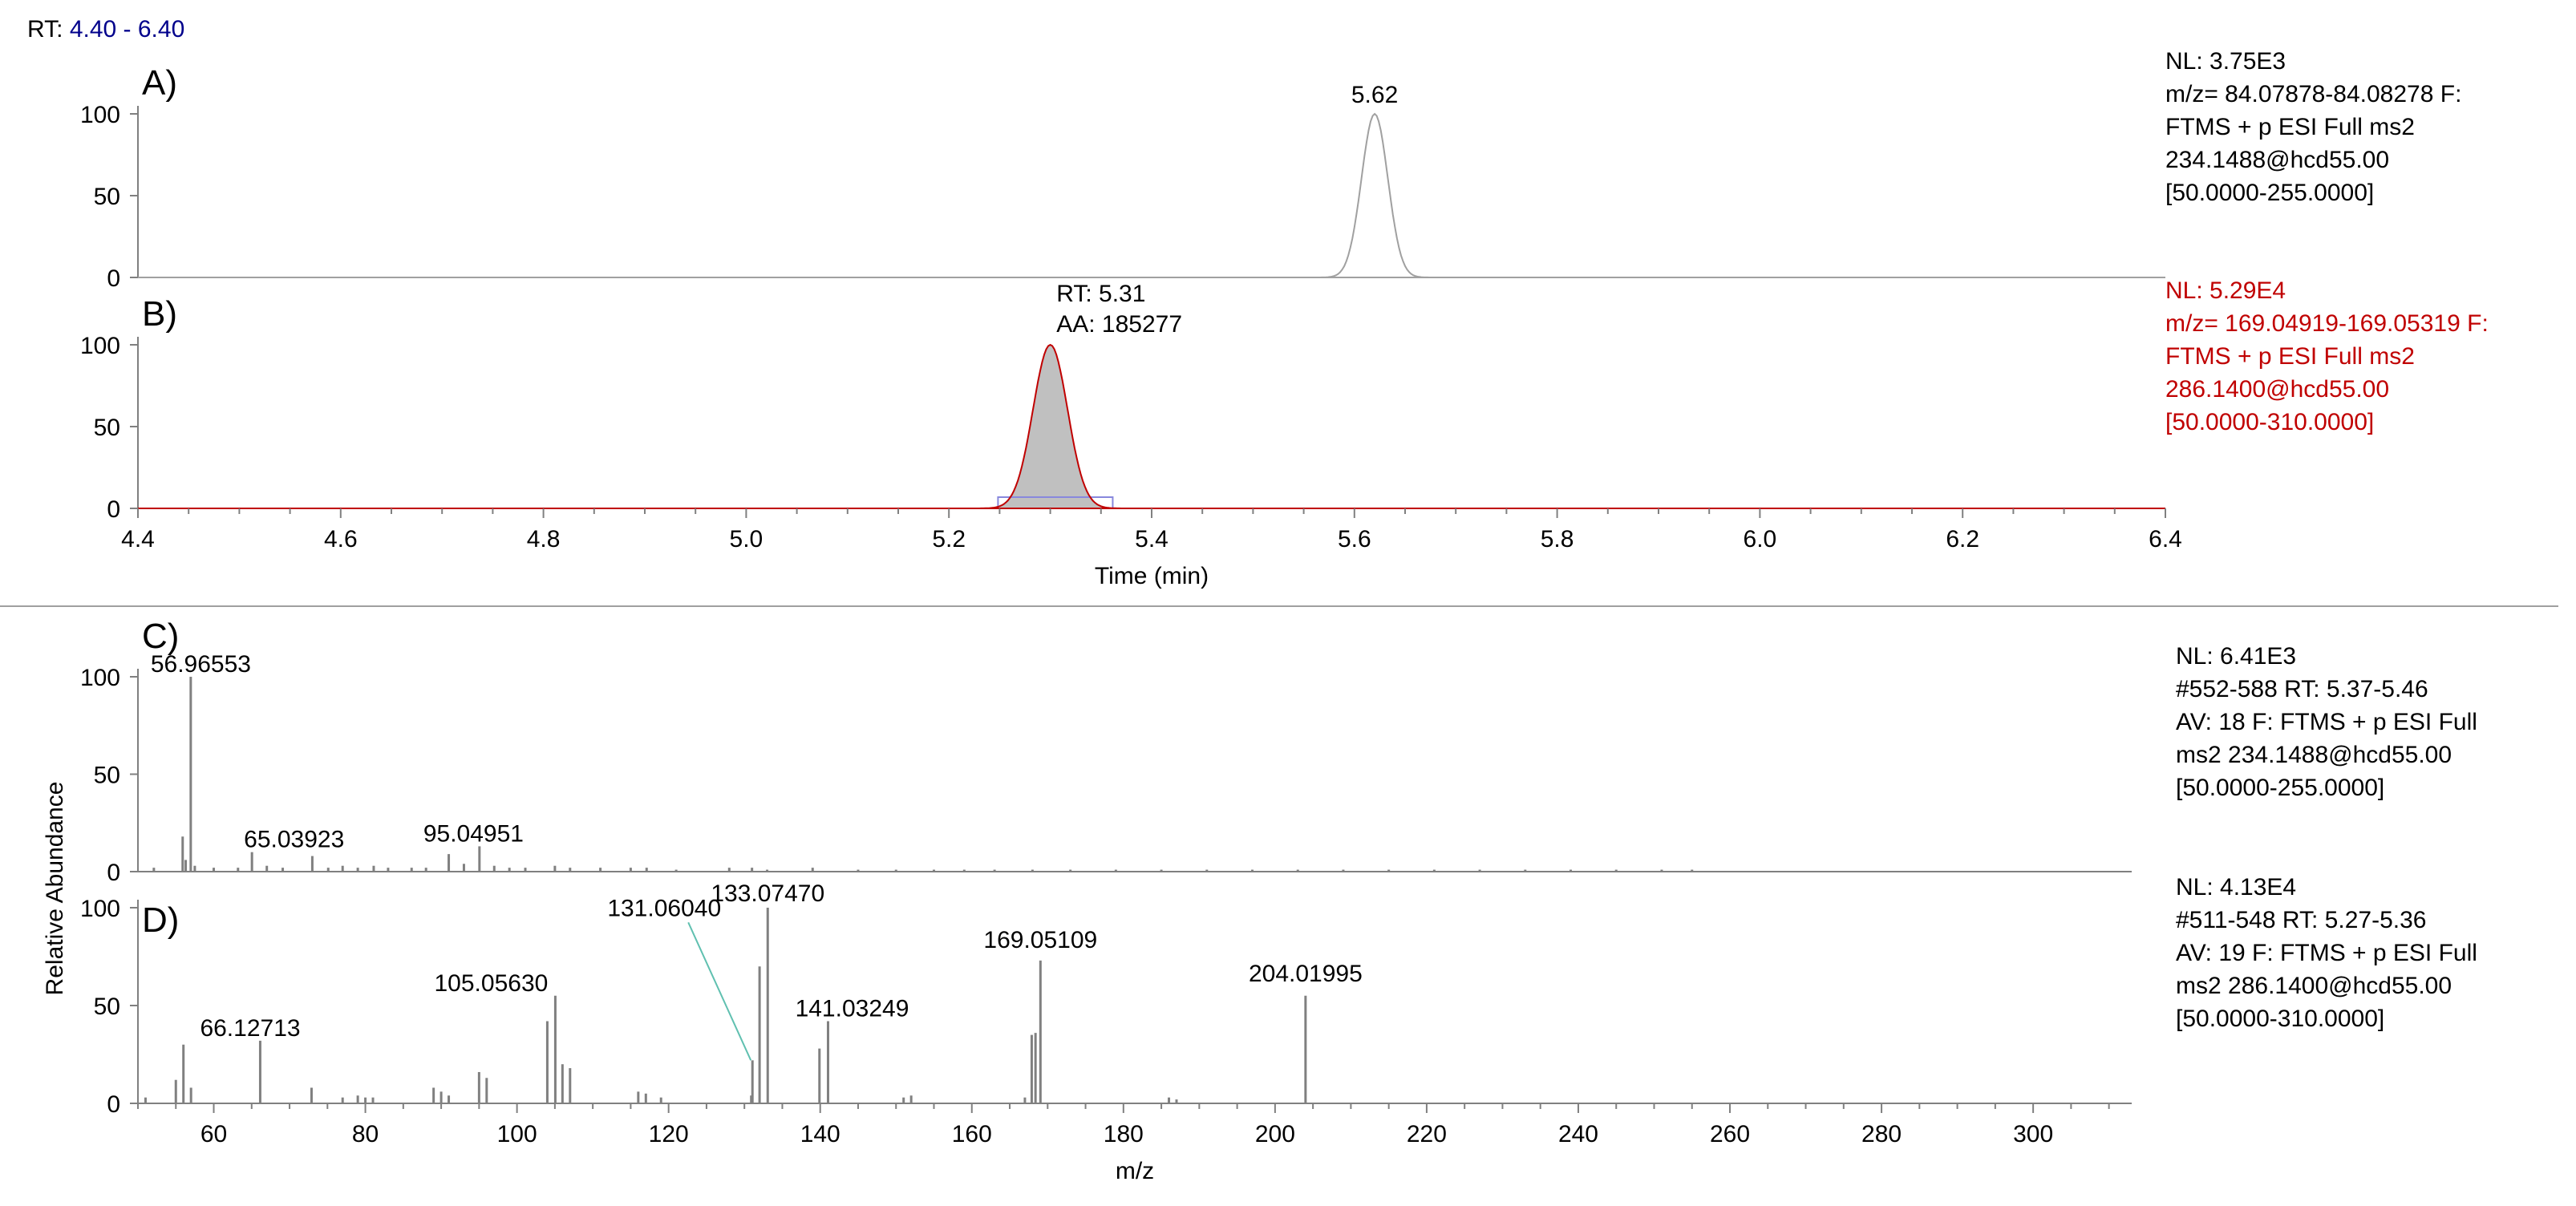 Image resolution: width=2576 pixels, height=1206 pixels. What do you see at coordinates (1055, 427) in the screenshot?
I see `integrated-peak-area` at bounding box center [1055, 427].